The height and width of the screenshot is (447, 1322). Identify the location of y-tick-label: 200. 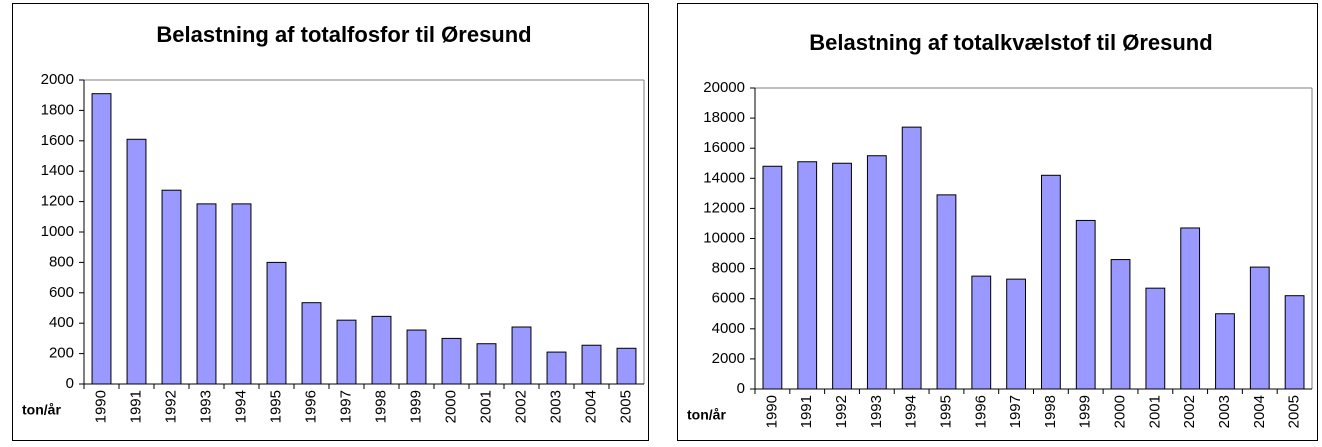
(61, 353).